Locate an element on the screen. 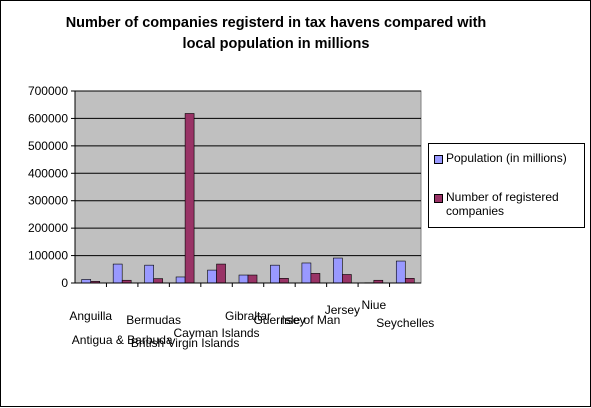 The height and width of the screenshot is (408, 591). y-tick-label: 400000 is located at coordinates (48, 173).